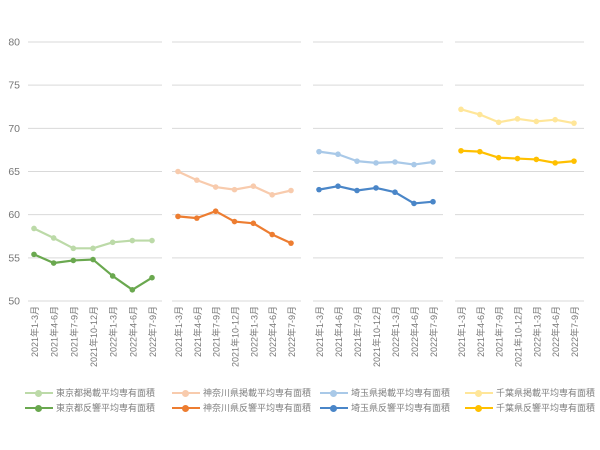  Describe the element at coordinates (241, 400) in the screenshot. I see `legend-column: 神奈川県掲載平均専有面積神奈川県反響平均専有面積` at that location.